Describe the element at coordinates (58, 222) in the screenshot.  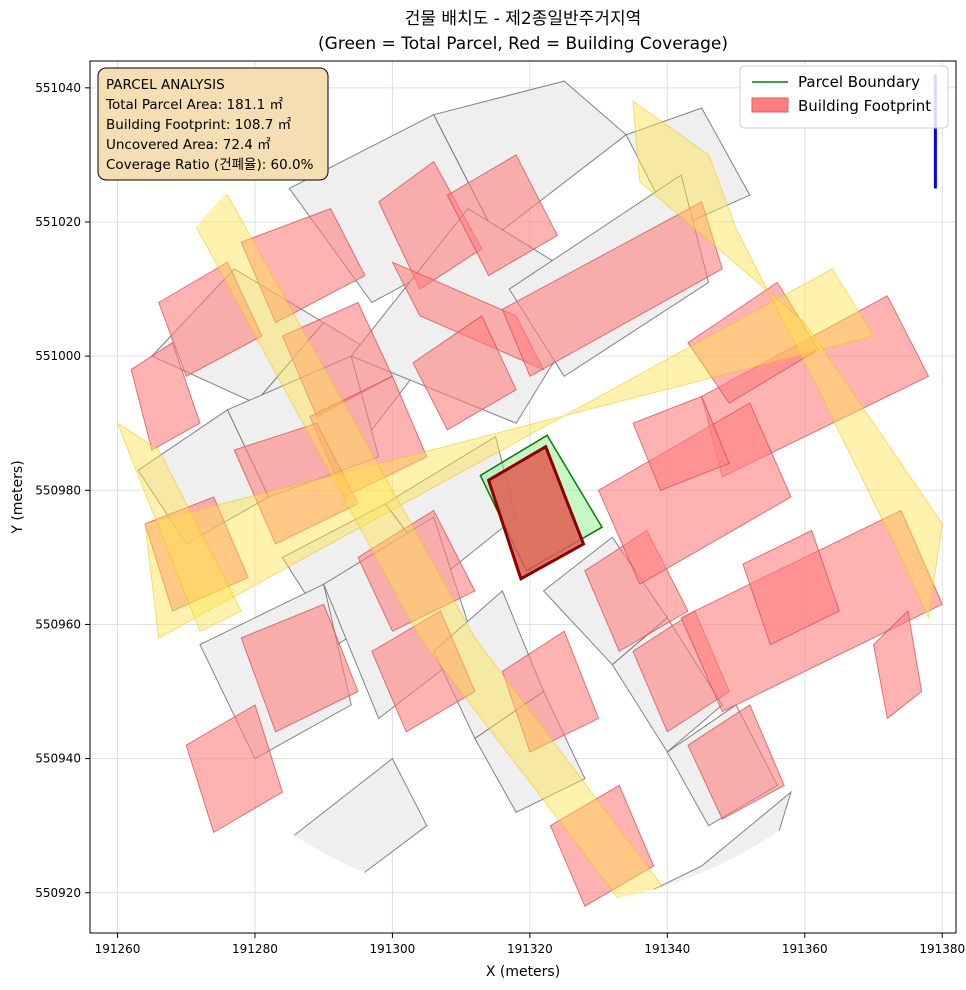
I see `y-tick-label: 551020` at that location.